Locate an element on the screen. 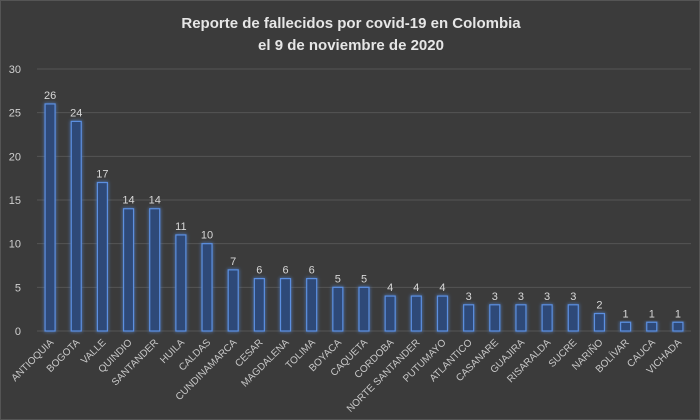  y-tick-label: 20 is located at coordinates (15, 157).